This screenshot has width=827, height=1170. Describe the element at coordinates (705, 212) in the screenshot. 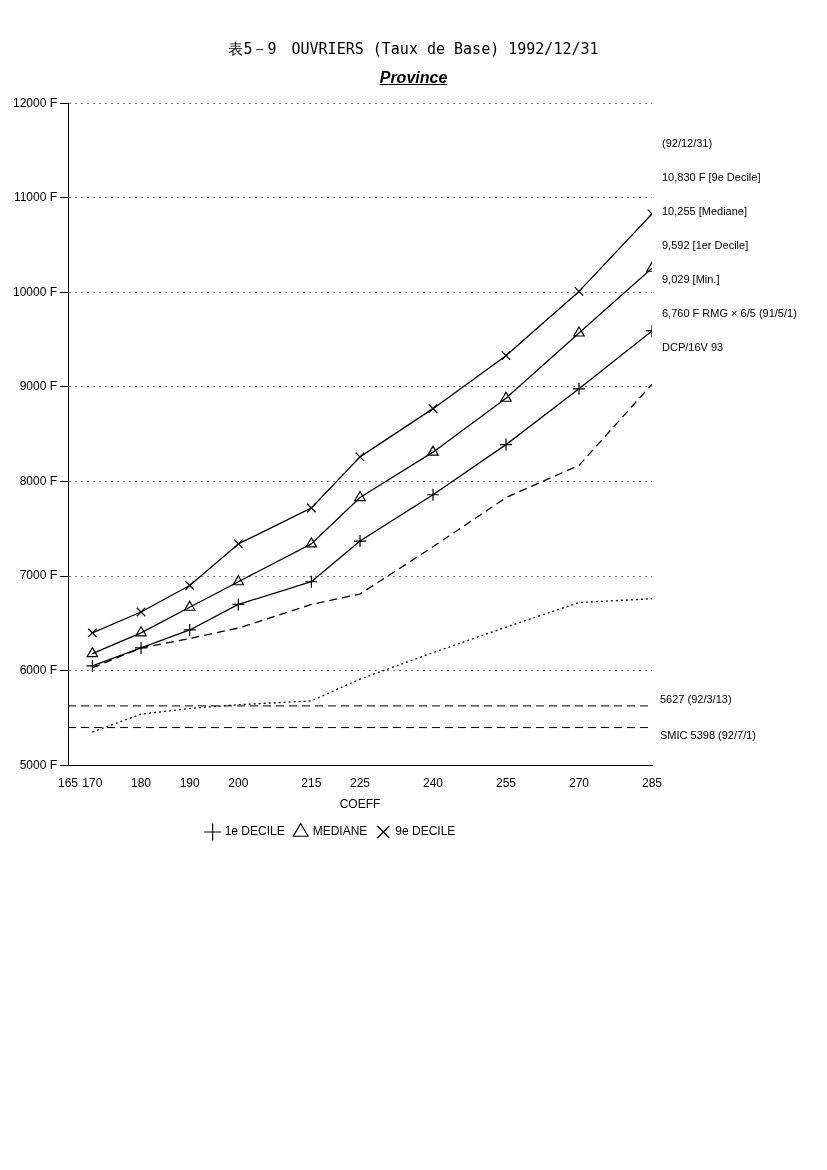

I see `text: 10,255 [Mediane]` at that location.